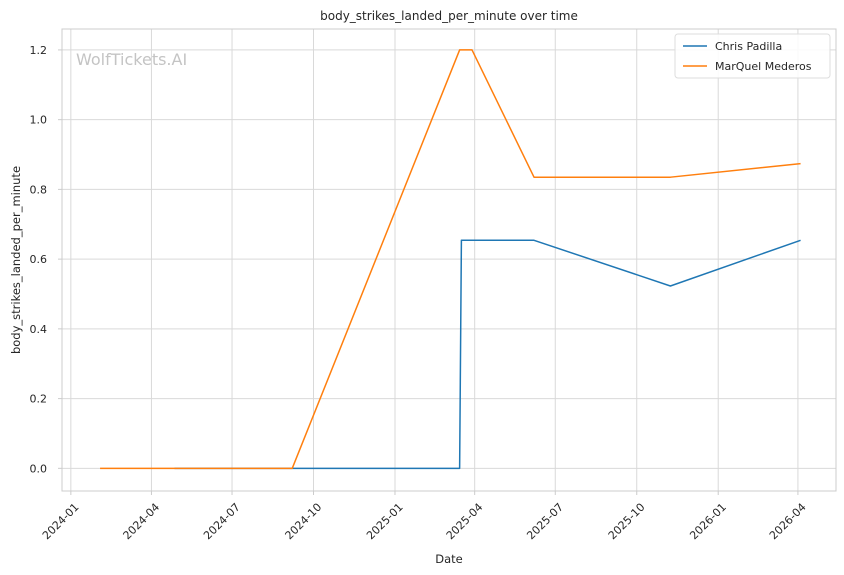 The width and height of the screenshot is (844, 575). I want to click on chart-title: body_strikes_landed_per_minute over time, so click(449, 16).